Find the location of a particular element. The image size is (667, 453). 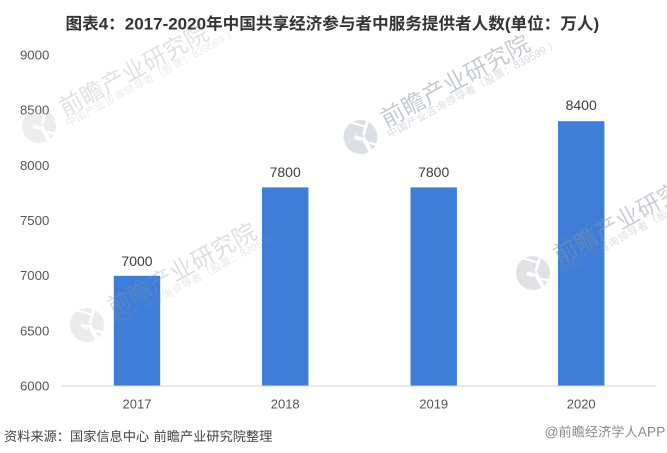

svg-text: 2019 is located at coordinates (433, 403).